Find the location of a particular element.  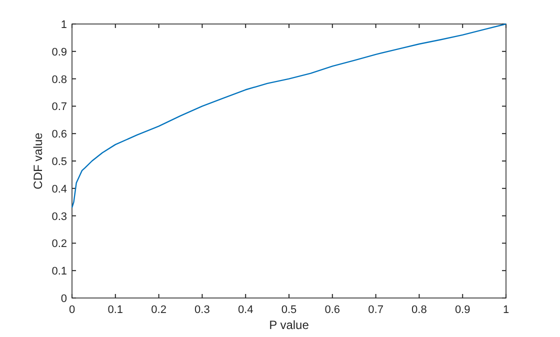

x-tick-label: 0.3 is located at coordinates (202, 310).